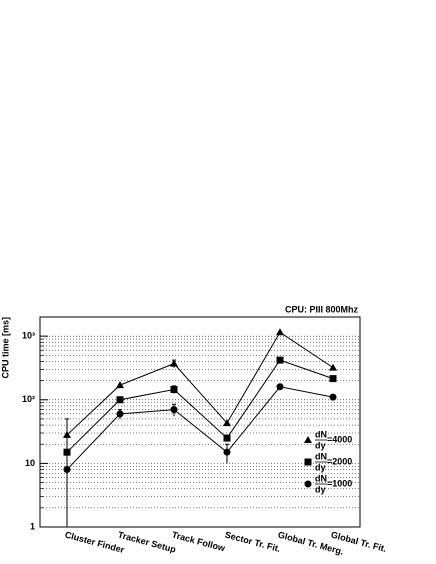 The height and width of the screenshot is (564, 436). Describe the element at coordinates (322, 309) in the screenshot. I see `chart-title: CPU: PIII 800Mhz` at that location.